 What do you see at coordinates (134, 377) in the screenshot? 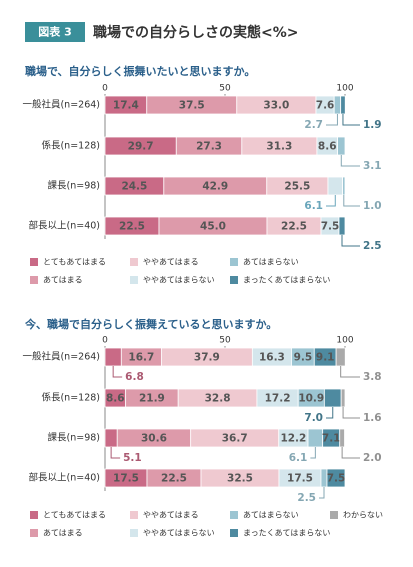
I see `value-label: 6.8` at bounding box center [134, 377].